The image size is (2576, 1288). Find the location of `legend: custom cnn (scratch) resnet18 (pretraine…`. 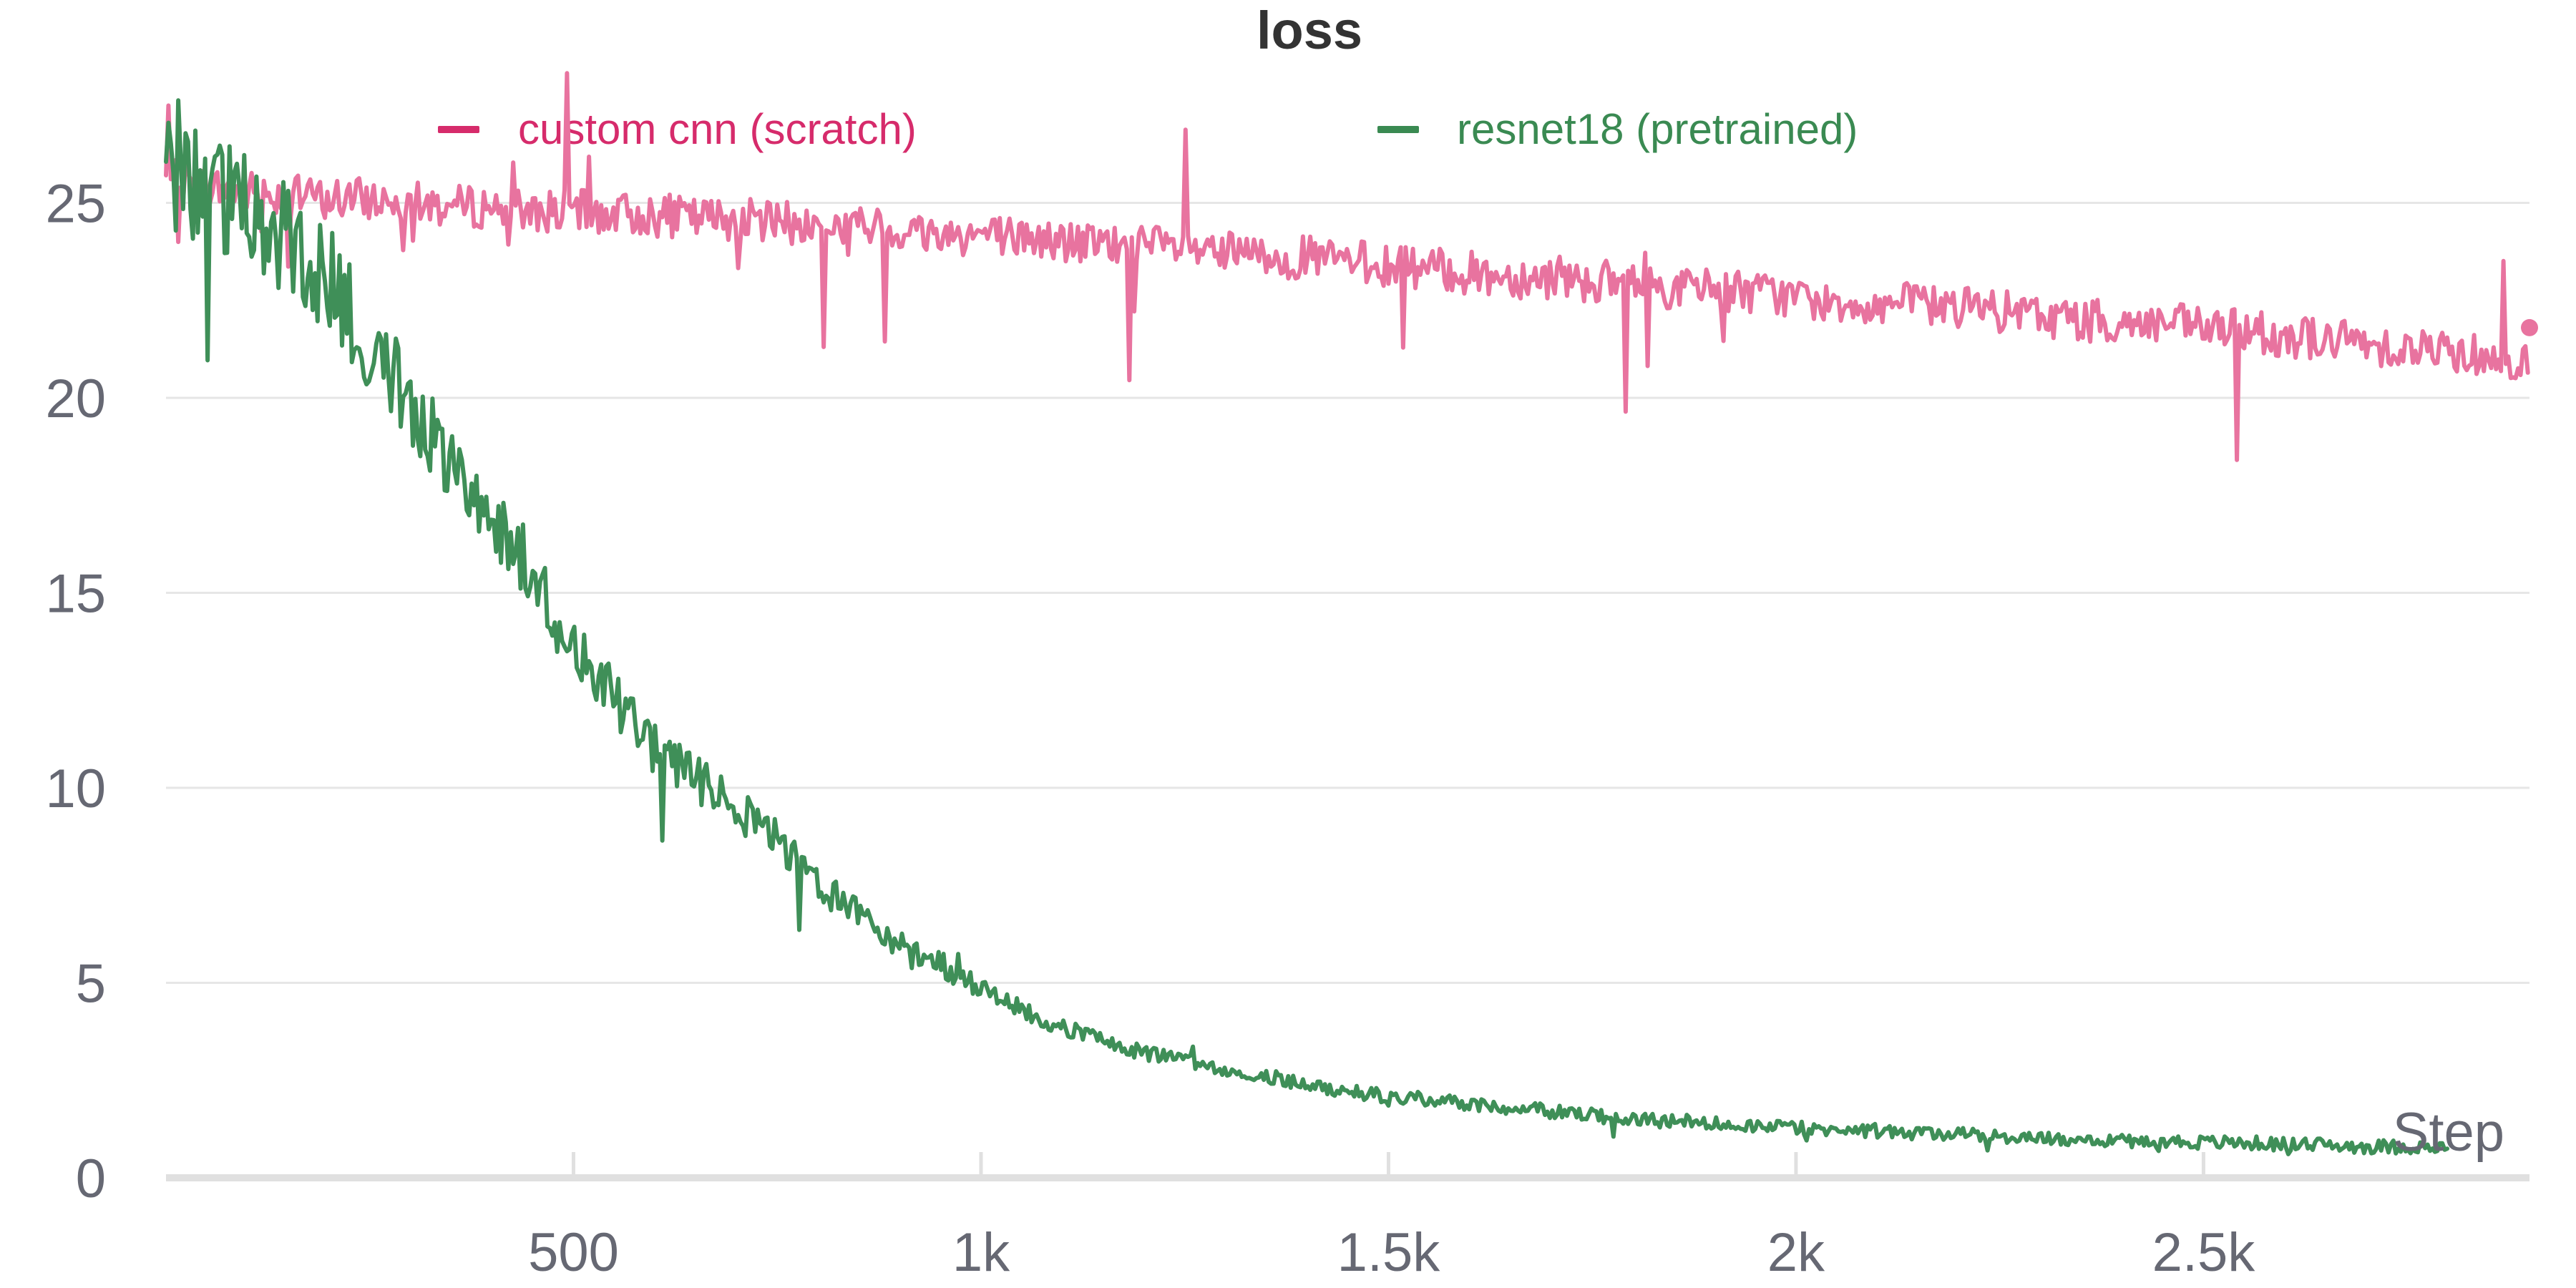

legend: custom cnn (scratch) resnet18 (pretraine… is located at coordinates (1148, 129).